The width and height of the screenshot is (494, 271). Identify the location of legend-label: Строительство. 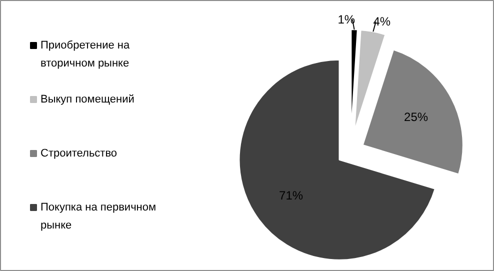
(79, 154).